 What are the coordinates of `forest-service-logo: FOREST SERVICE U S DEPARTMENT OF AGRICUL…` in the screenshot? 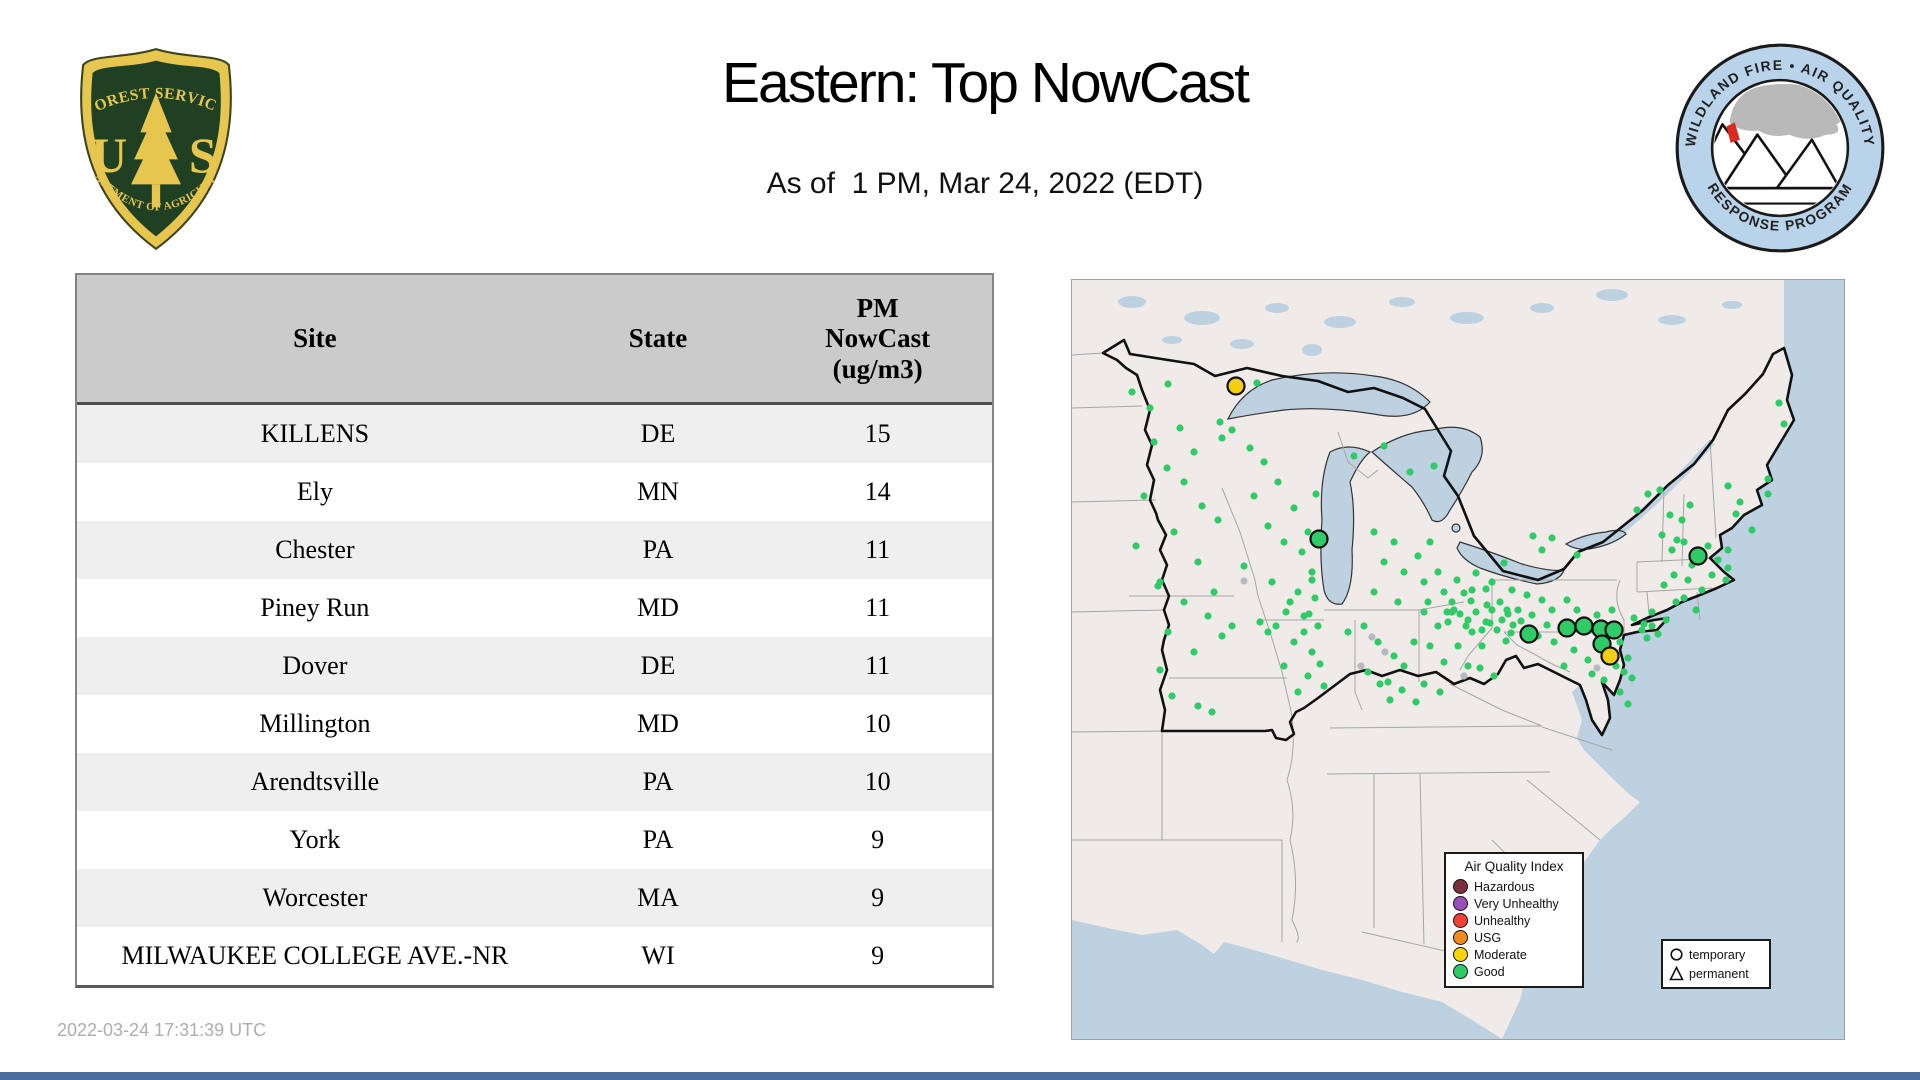 It's located at (149, 148).